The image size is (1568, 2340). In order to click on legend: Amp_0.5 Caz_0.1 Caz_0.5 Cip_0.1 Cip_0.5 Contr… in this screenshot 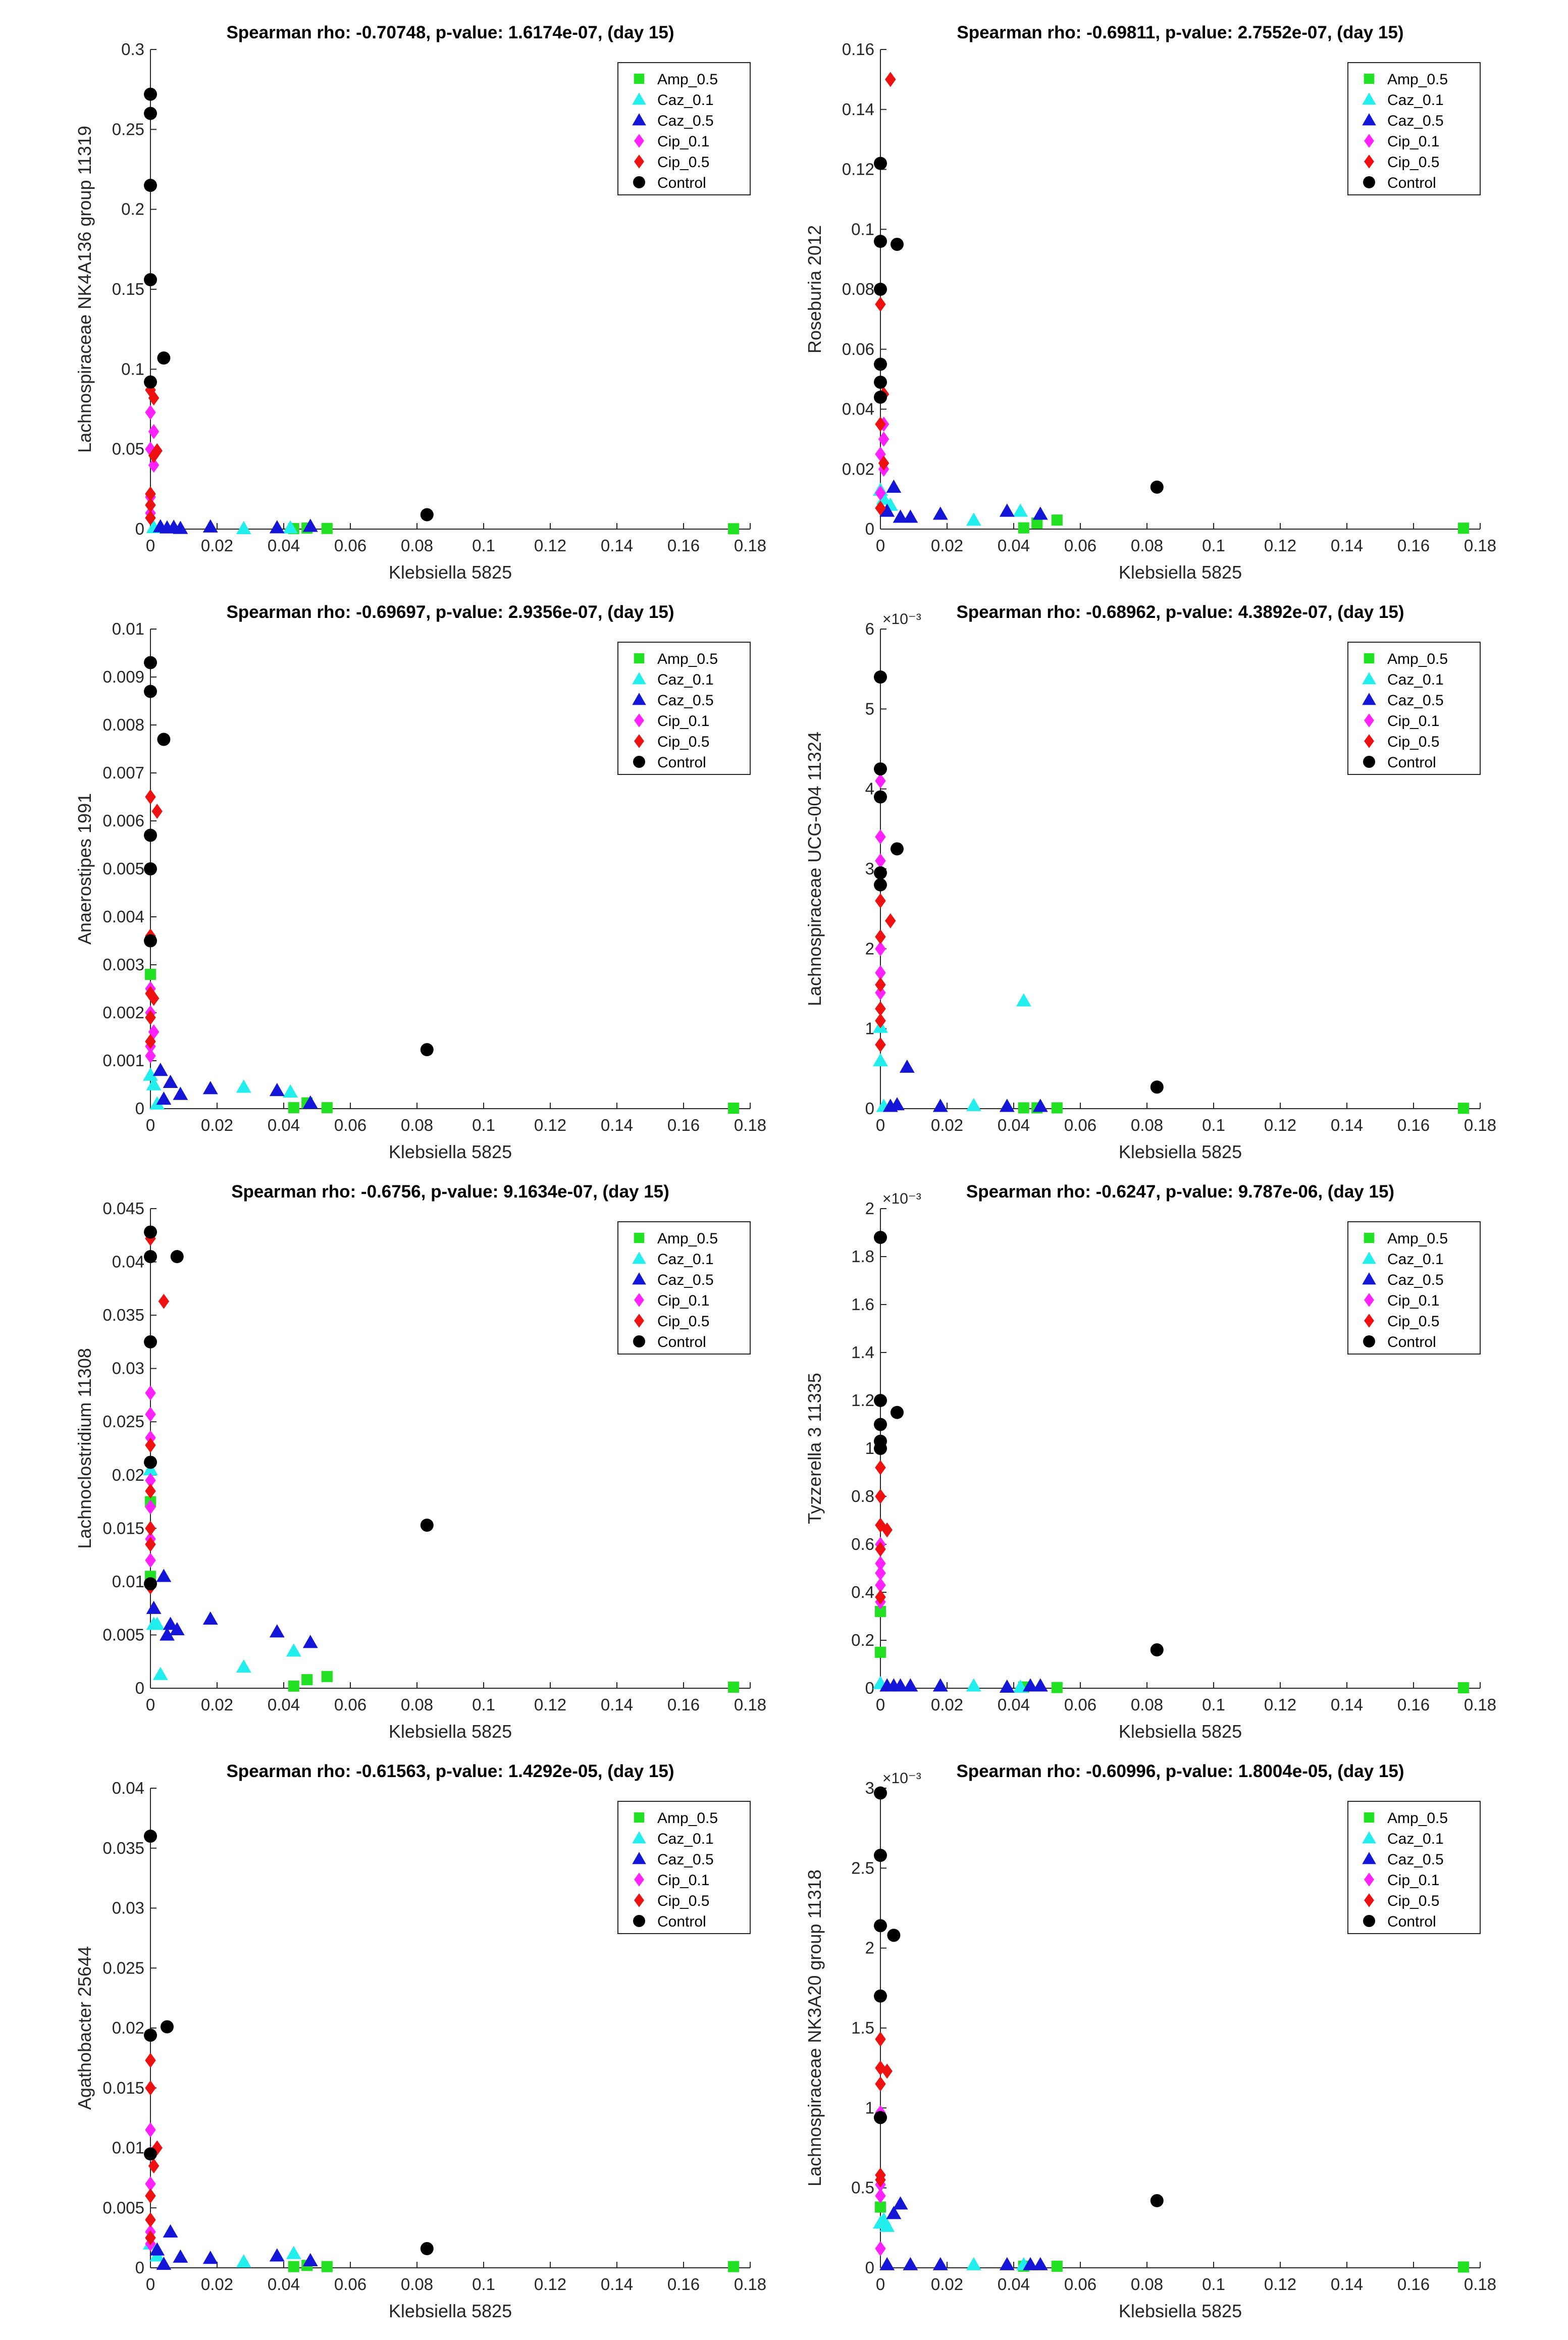, I will do `click(1414, 1288)`.